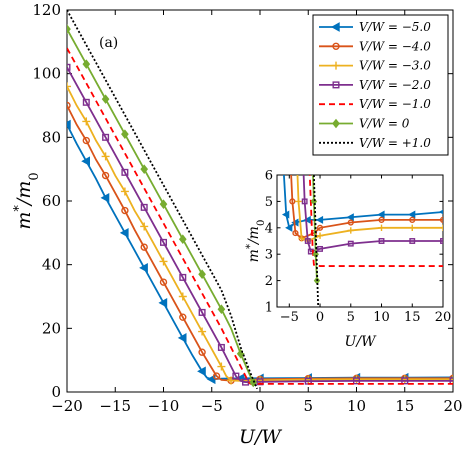 This screenshot has height=454, width=463. I want to click on legend-label: V/W = −2.0, so click(395, 85).